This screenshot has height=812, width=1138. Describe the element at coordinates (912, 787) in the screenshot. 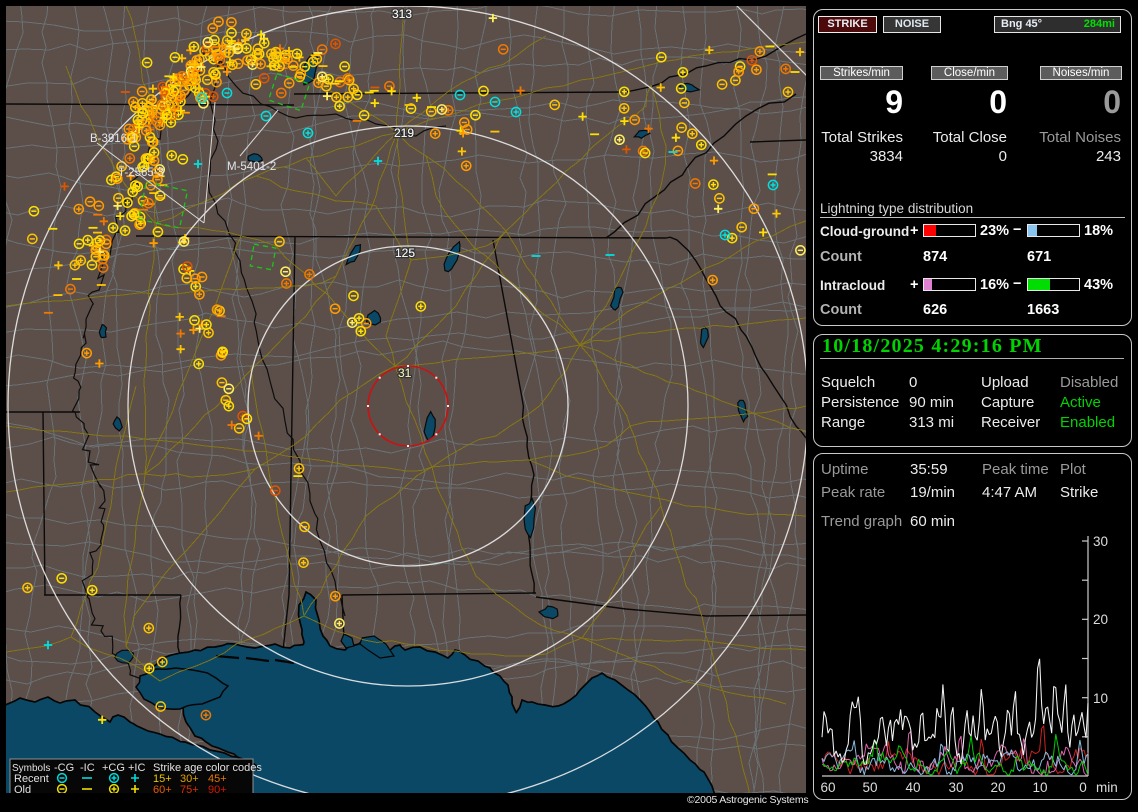

I see `svg-text: 40` at that location.